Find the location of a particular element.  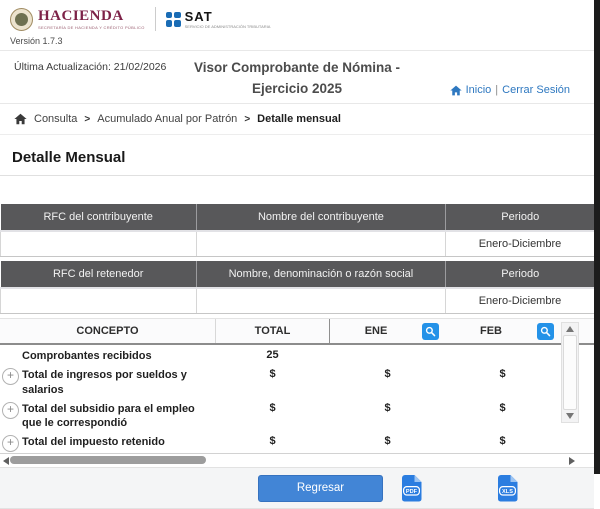

contribuyente-header-nombre: Nombre del contribuyente is located at coordinates (320, 218).